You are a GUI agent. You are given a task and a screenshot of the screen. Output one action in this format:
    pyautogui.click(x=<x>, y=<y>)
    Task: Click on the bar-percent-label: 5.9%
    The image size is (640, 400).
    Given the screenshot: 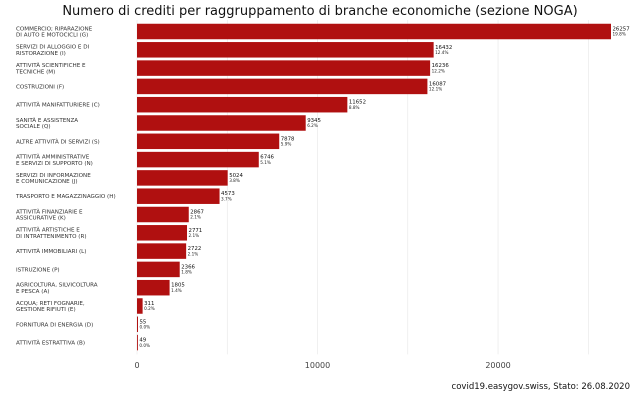 What is the action you would take?
    pyautogui.click(x=286, y=144)
    